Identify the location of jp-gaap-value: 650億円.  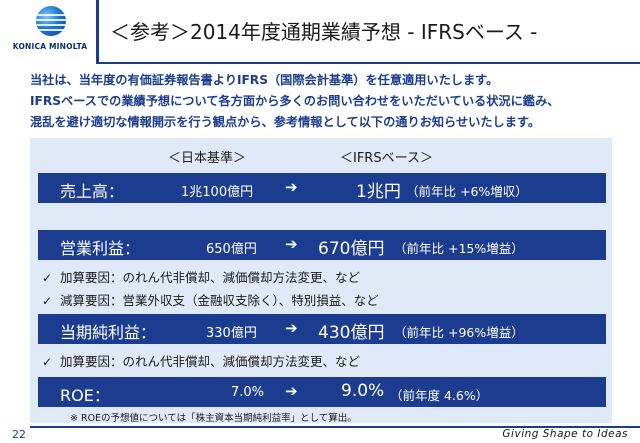
(231, 249).